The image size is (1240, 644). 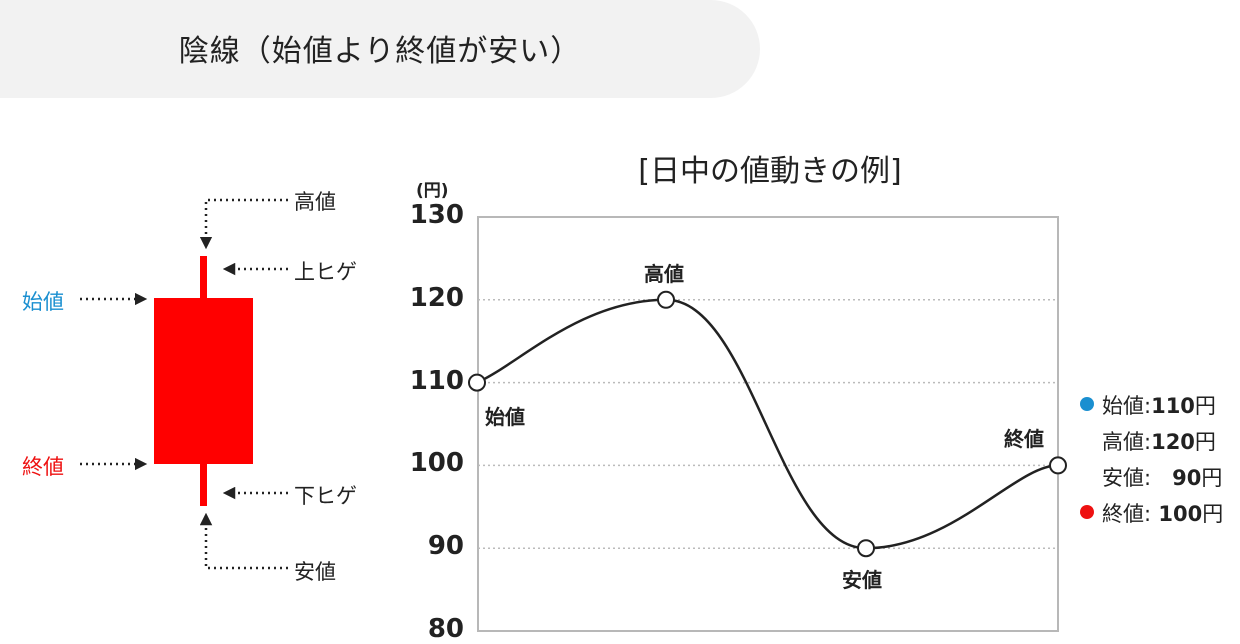 I want to click on title-banner, so click(x=380, y=49).